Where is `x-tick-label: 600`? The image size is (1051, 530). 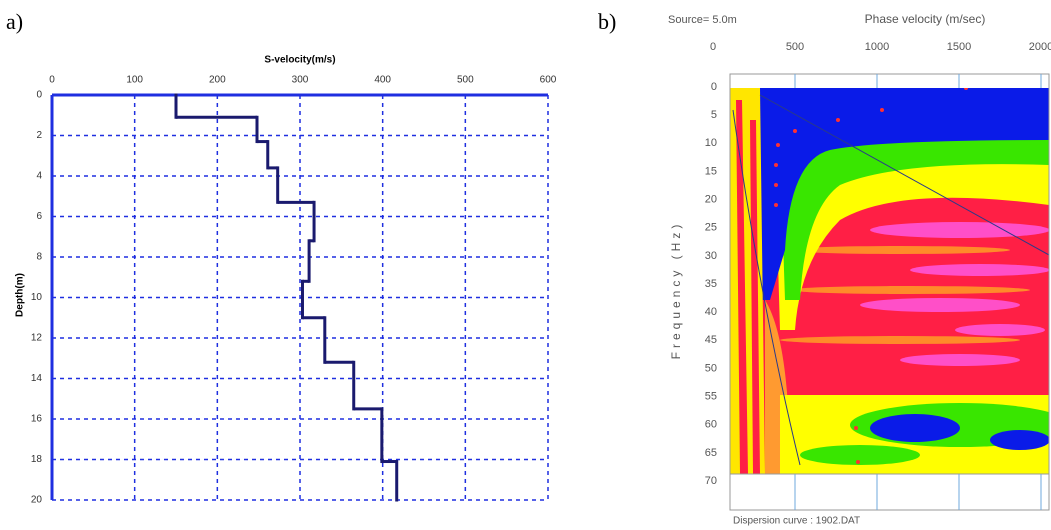 x-tick-label: 600 is located at coordinates (548, 80).